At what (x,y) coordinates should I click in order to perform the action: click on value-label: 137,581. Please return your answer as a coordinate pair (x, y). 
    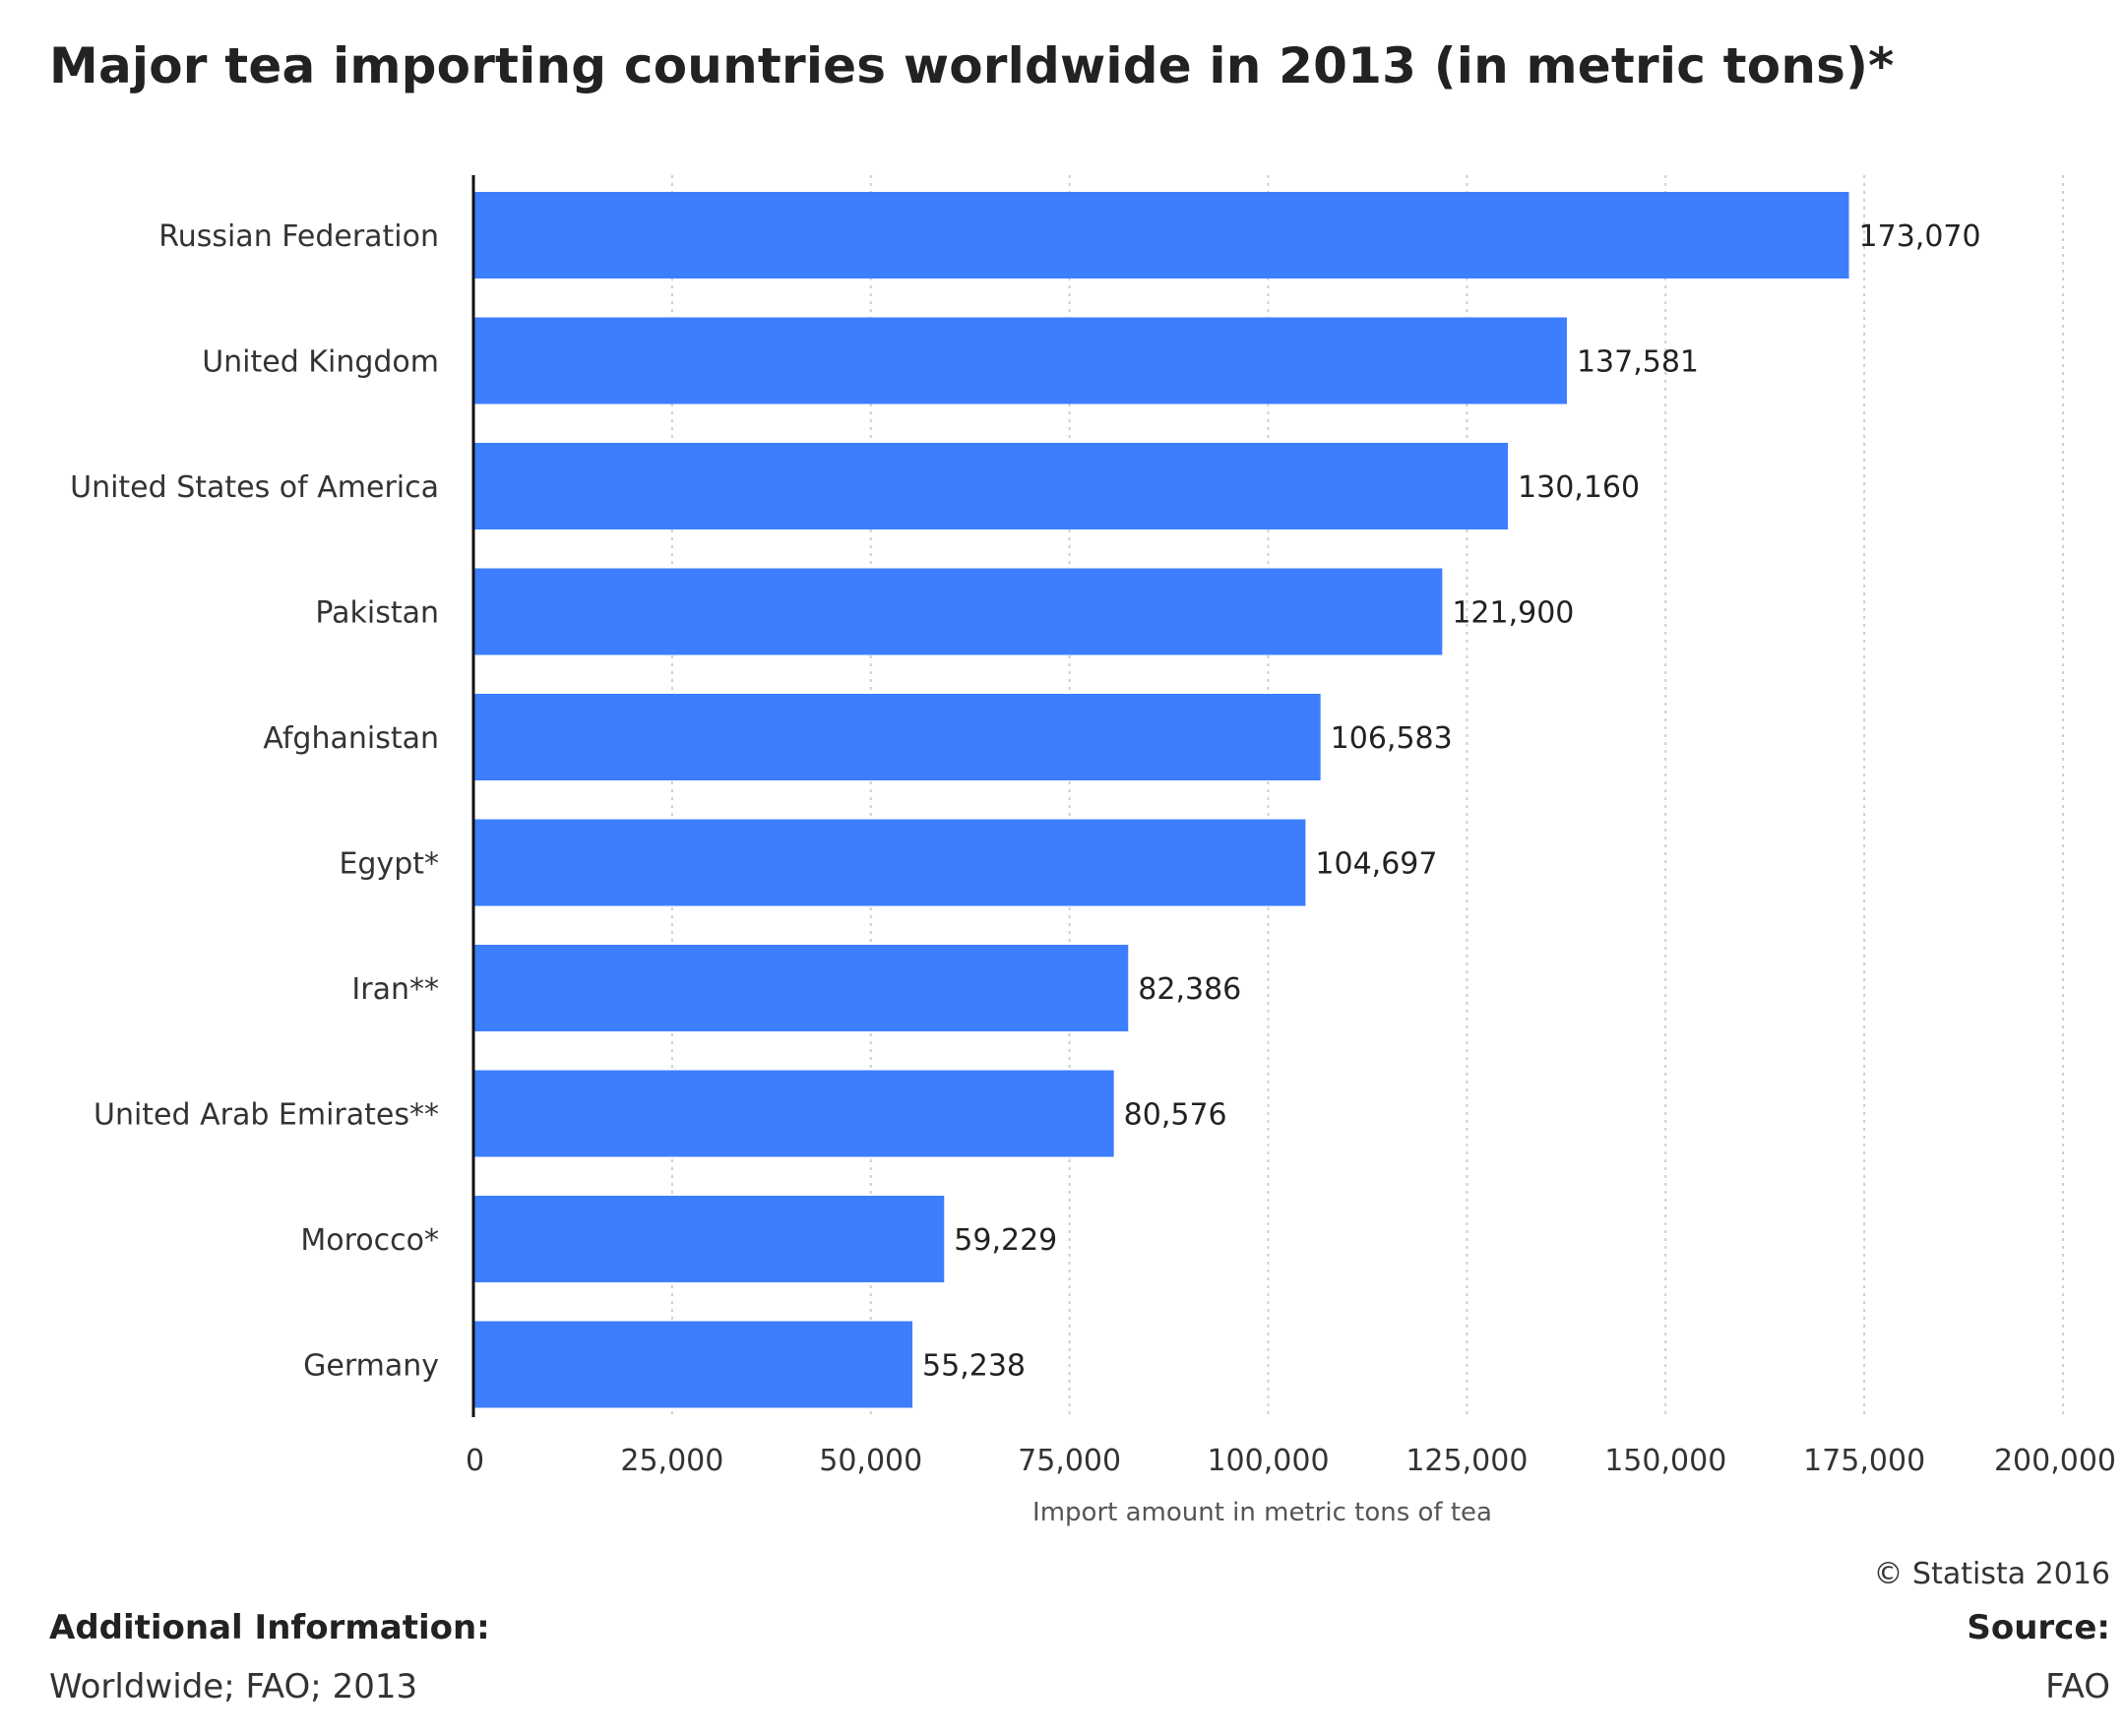
    Looking at the image, I should click on (1638, 362).